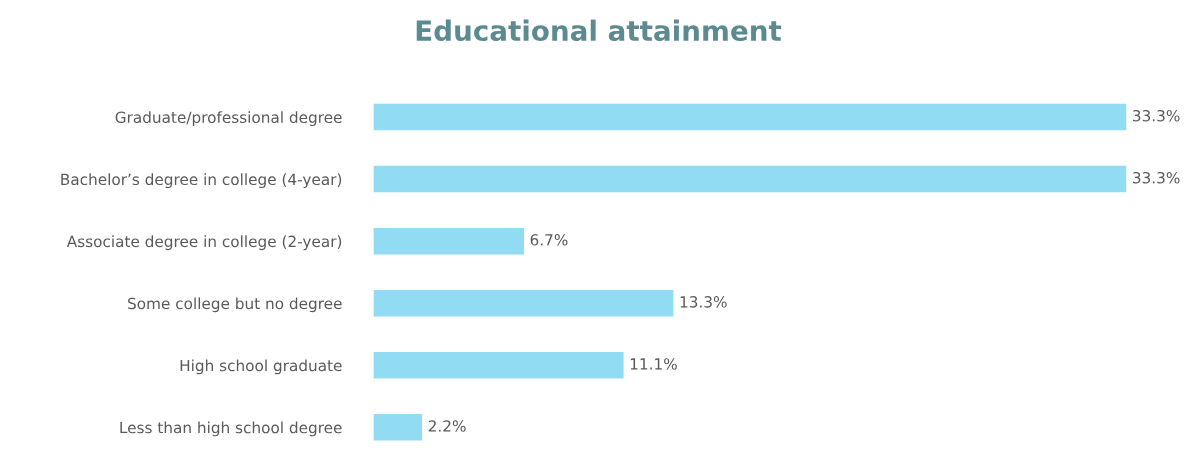 The width and height of the screenshot is (1196, 472). What do you see at coordinates (447, 426) in the screenshot?
I see `data-label: 2.2%` at bounding box center [447, 426].